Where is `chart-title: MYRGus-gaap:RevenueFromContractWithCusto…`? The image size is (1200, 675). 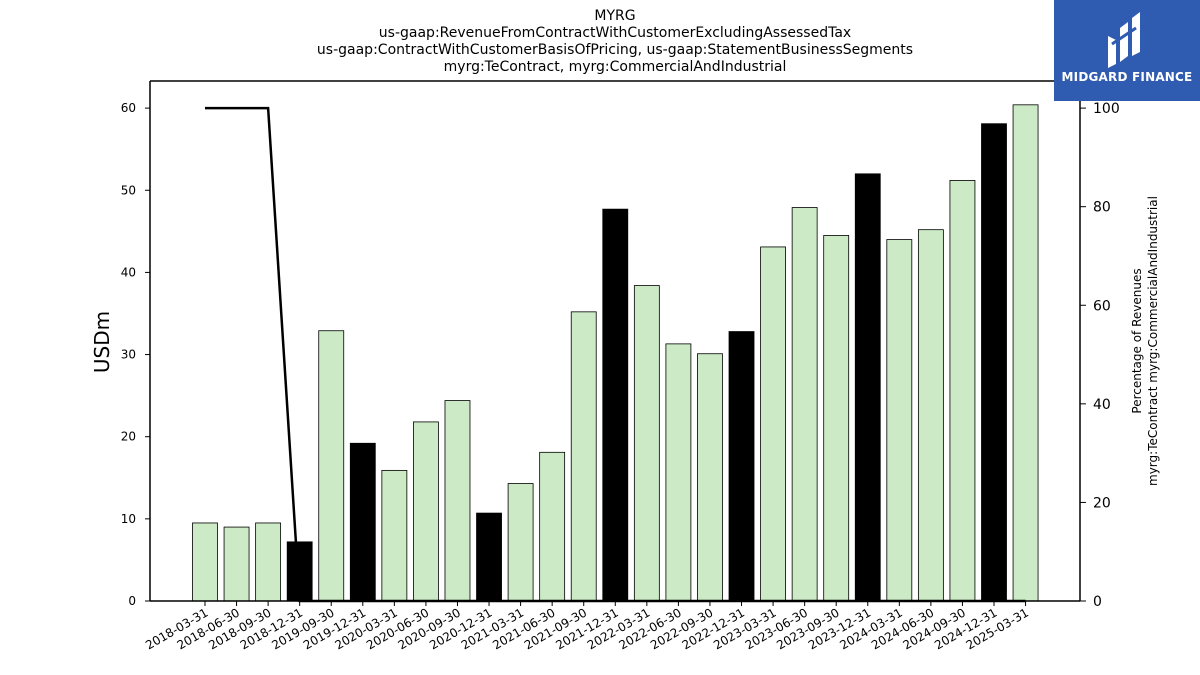
chart-title: MYRGus-gaap:RevenueFromContractWithCusto… is located at coordinates (615, 41).